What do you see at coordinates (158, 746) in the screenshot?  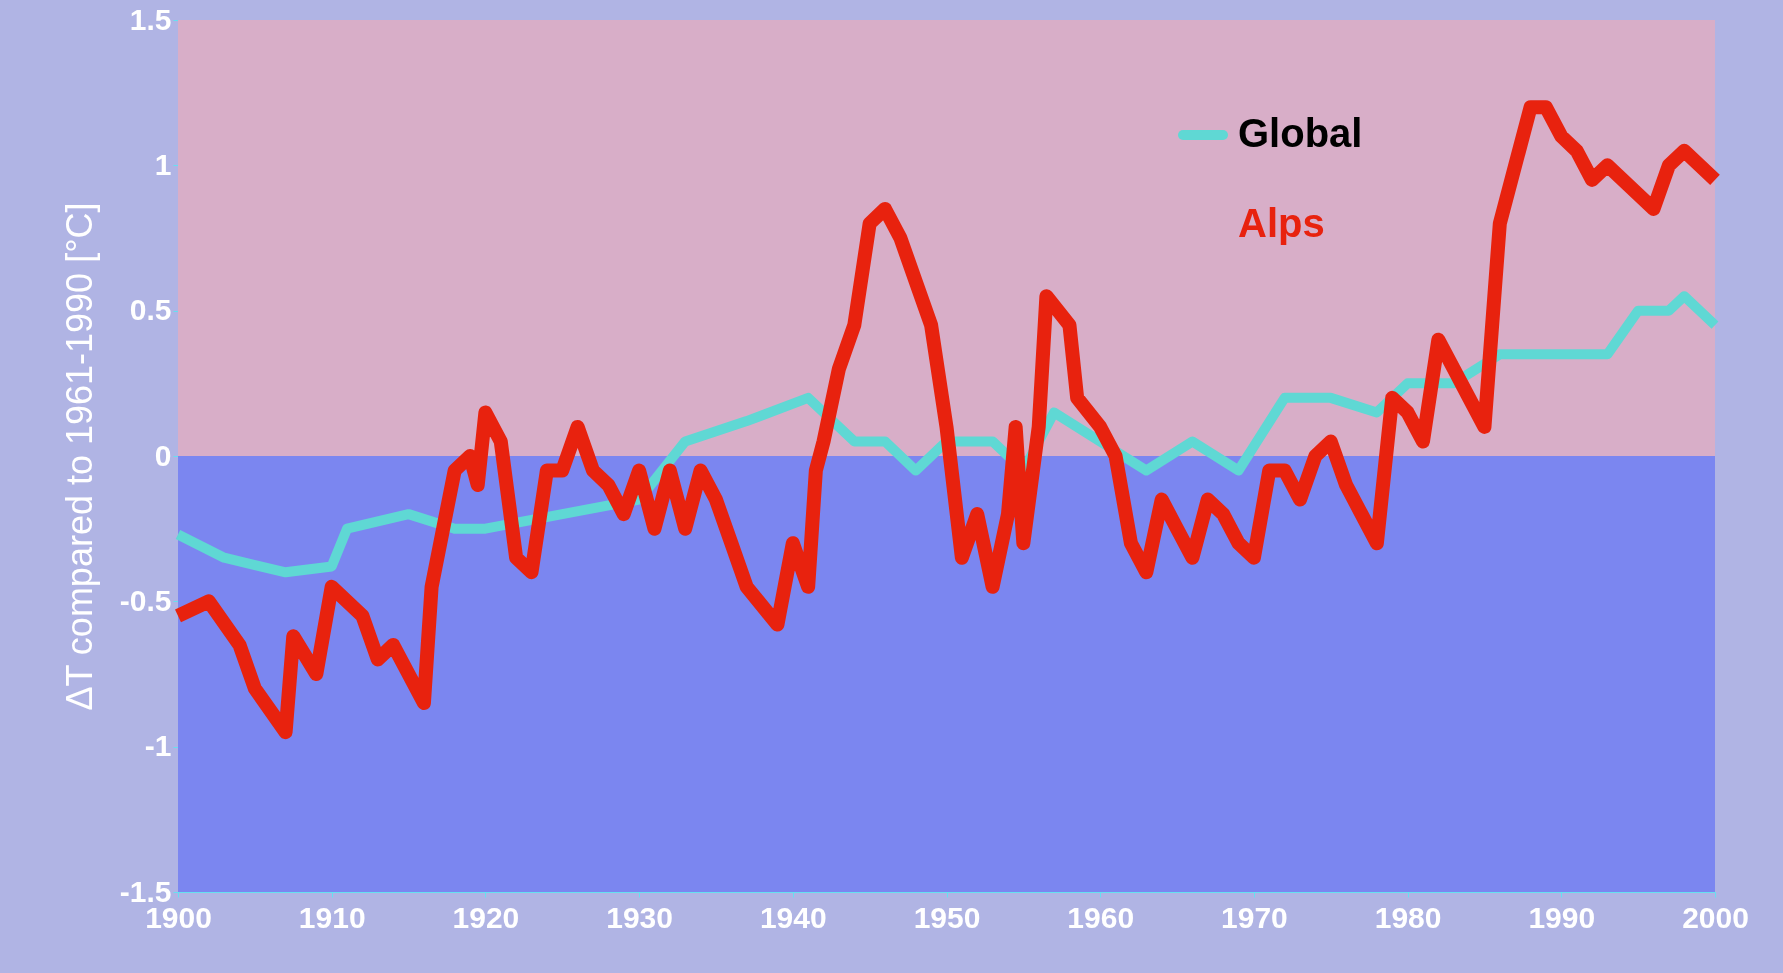 I see `y-tick-label: -1` at bounding box center [158, 746].